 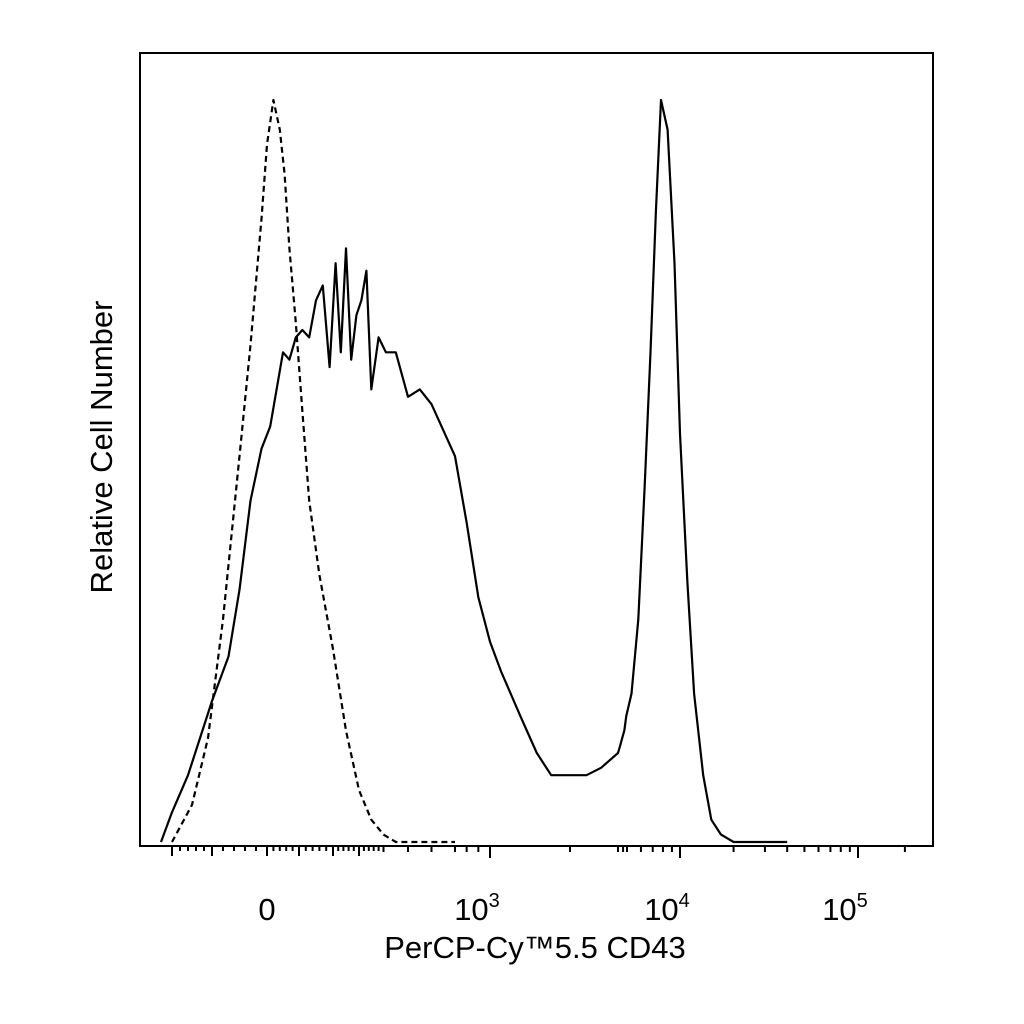 I want to click on tick-layer, so click(x=538, y=852).